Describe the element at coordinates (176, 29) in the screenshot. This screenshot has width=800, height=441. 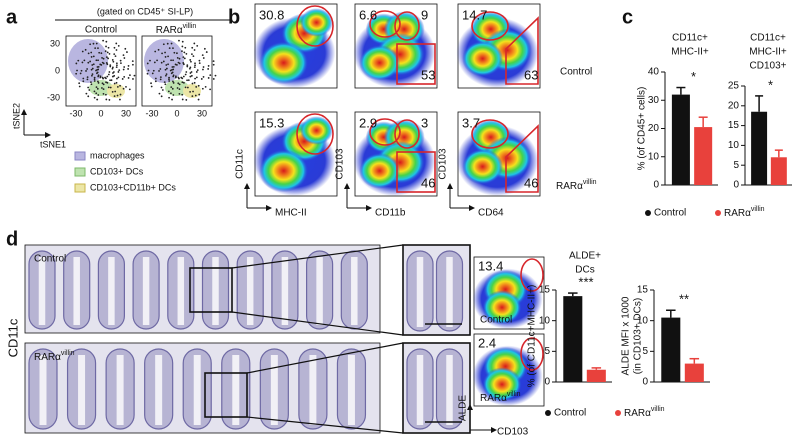
I see `group-label: RARαvillin` at that location.